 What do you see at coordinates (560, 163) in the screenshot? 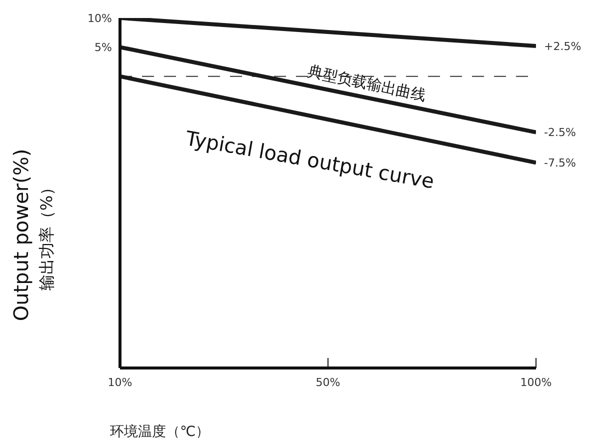
I see `annotation: -7.5%` at bounding box center [560, 163].